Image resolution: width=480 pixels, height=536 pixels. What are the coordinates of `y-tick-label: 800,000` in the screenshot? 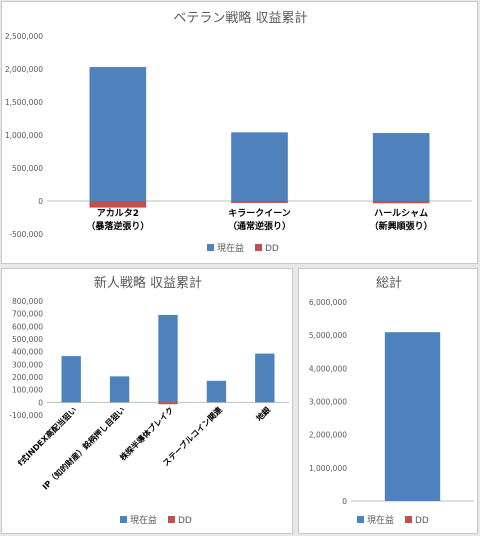 It's located at (27, 301).